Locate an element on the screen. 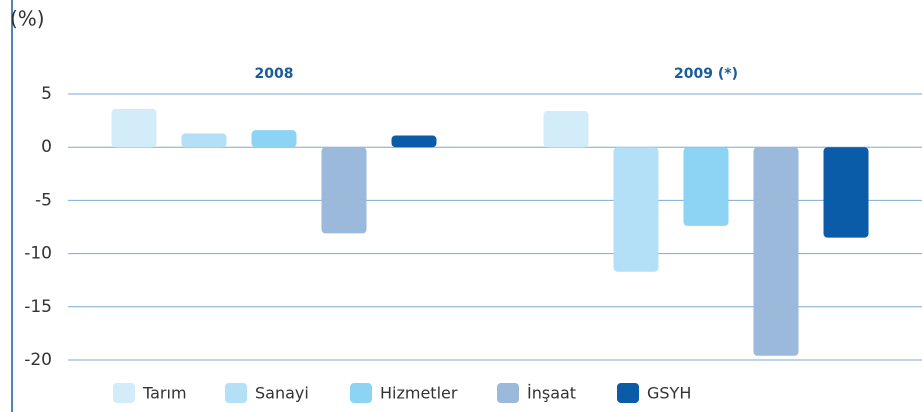 The height and width of the screenshot is (412, 922). group-label: 2009 (*) is located at coordinates (706, 74).